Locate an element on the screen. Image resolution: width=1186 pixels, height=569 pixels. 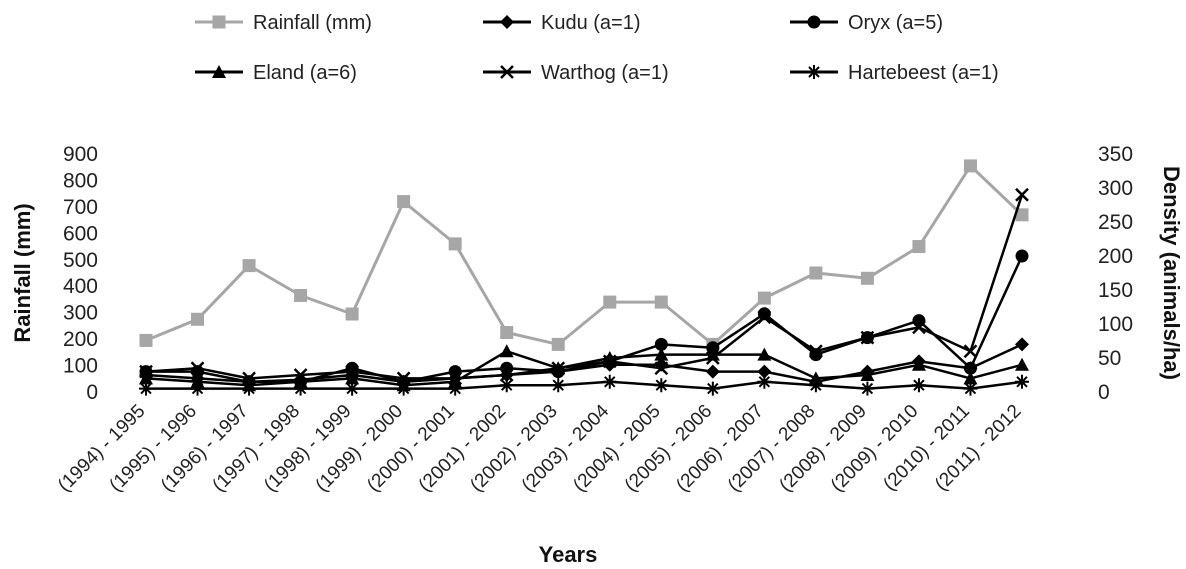
legend-item-kudu: Kudu (a=1) is located at coordinates (562, 23).